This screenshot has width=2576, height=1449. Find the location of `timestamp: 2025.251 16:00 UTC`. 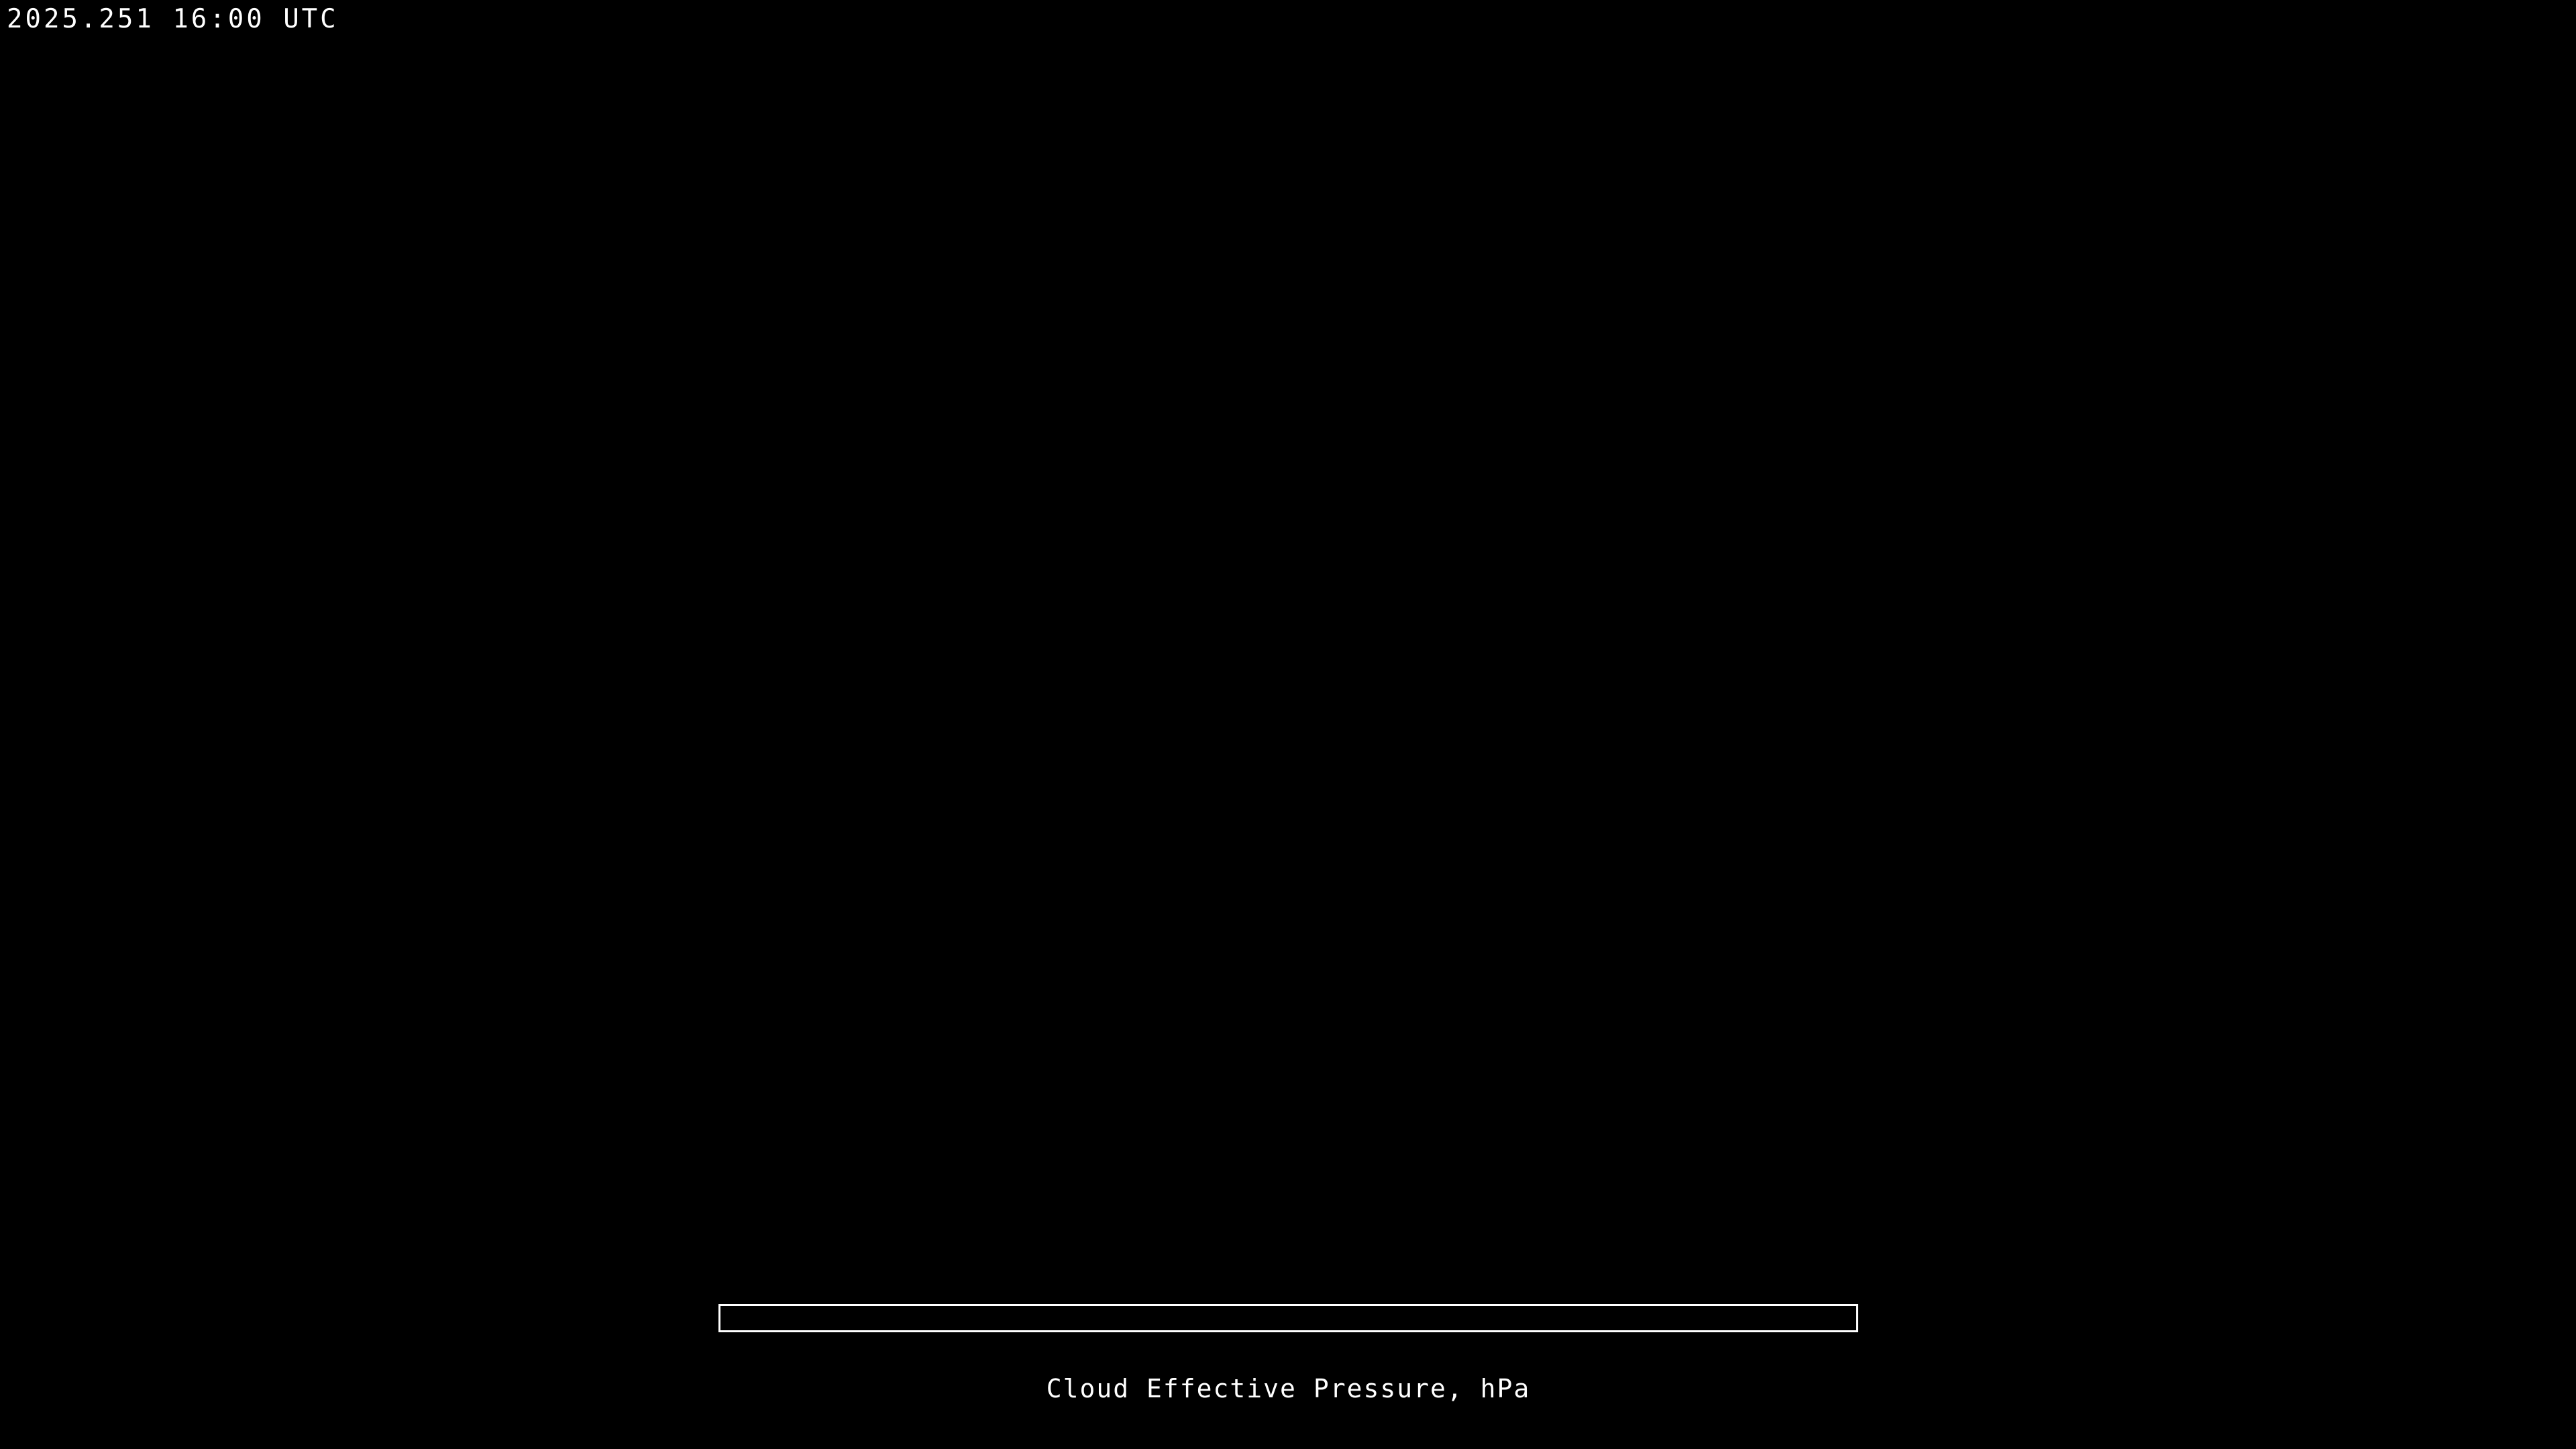

timestamp: 2025.251 16:00 UTC is located at coordinates (174, 20).